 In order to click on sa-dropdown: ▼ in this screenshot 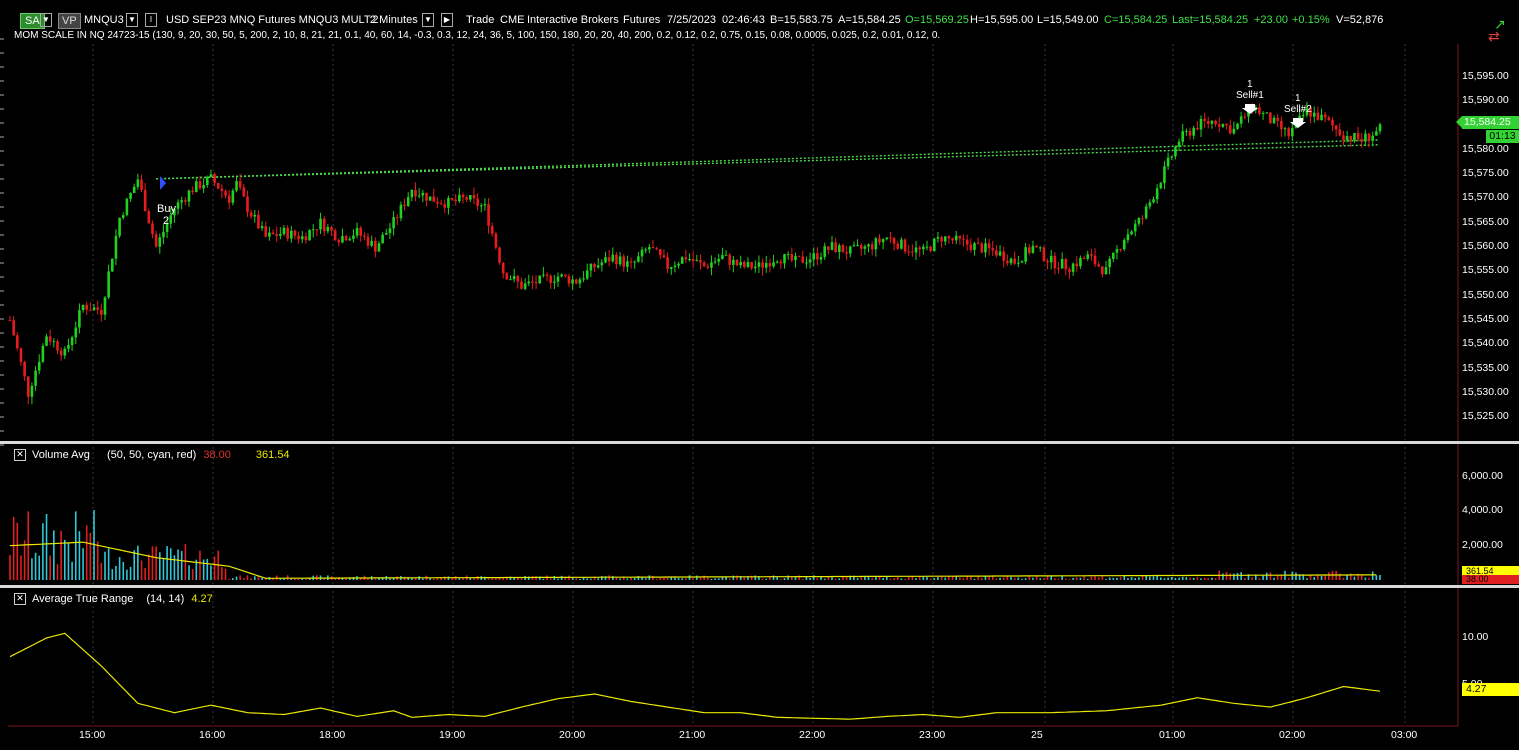, I will do `click(46, 20)`.